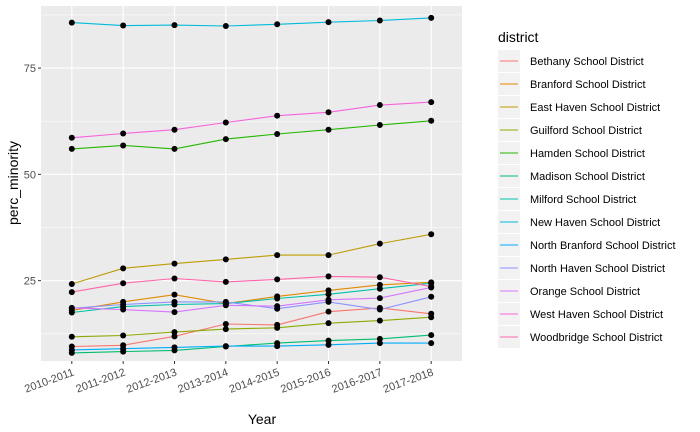 This screenshot has width=700, height=432. What do you see at coordinates (587, 62) in the screenshot?
I see `legend-label-0: Bethany School District` at bounding box center [587, 62].